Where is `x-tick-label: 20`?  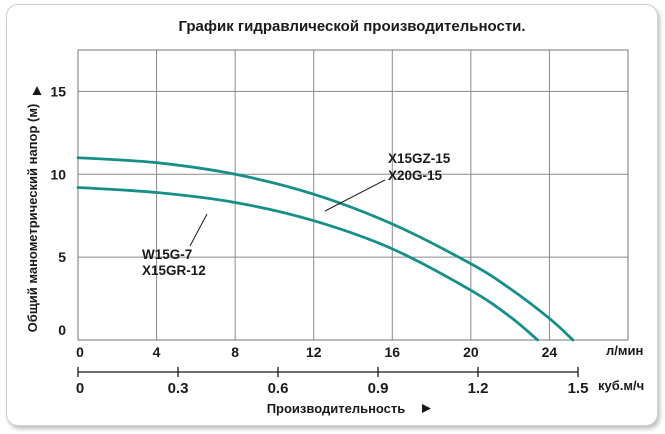
x-tick-label: 20 is located at coordinates (471, 352).